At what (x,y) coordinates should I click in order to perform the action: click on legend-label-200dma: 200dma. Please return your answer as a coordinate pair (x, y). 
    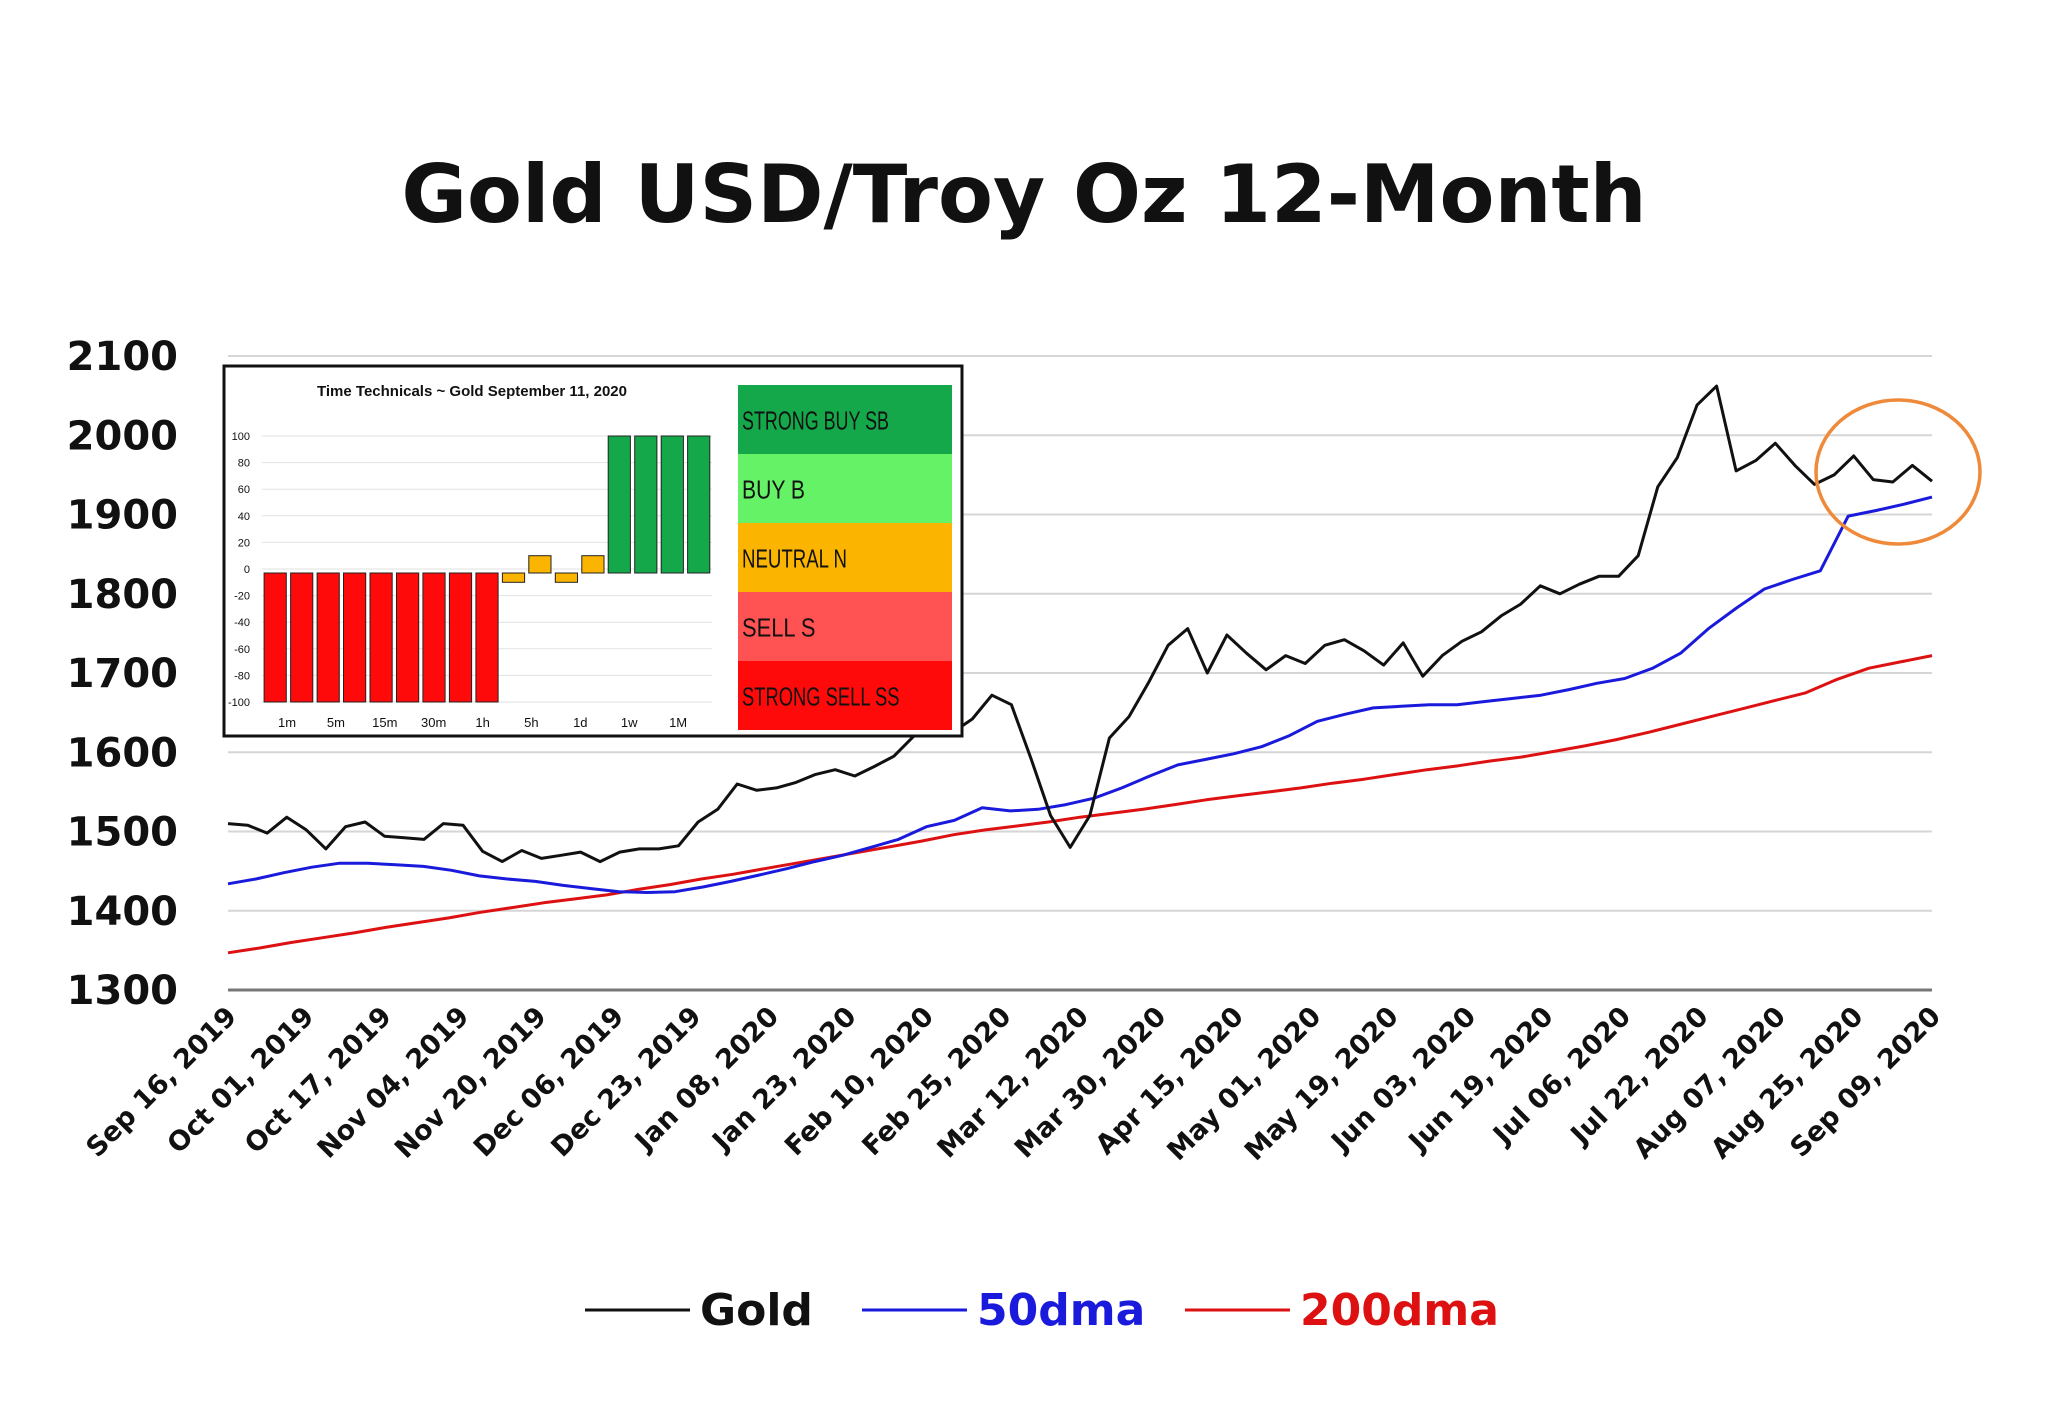
    Looking at the image, I should click on (1399, 1310).